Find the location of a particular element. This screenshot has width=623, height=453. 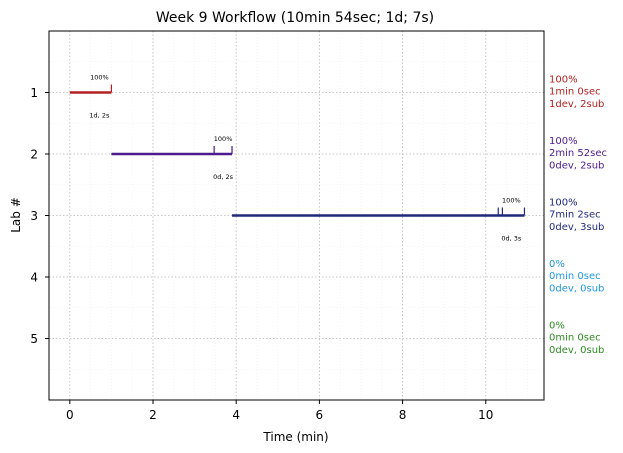

y-tick-label: 3 is located at coordinates (34, 216).